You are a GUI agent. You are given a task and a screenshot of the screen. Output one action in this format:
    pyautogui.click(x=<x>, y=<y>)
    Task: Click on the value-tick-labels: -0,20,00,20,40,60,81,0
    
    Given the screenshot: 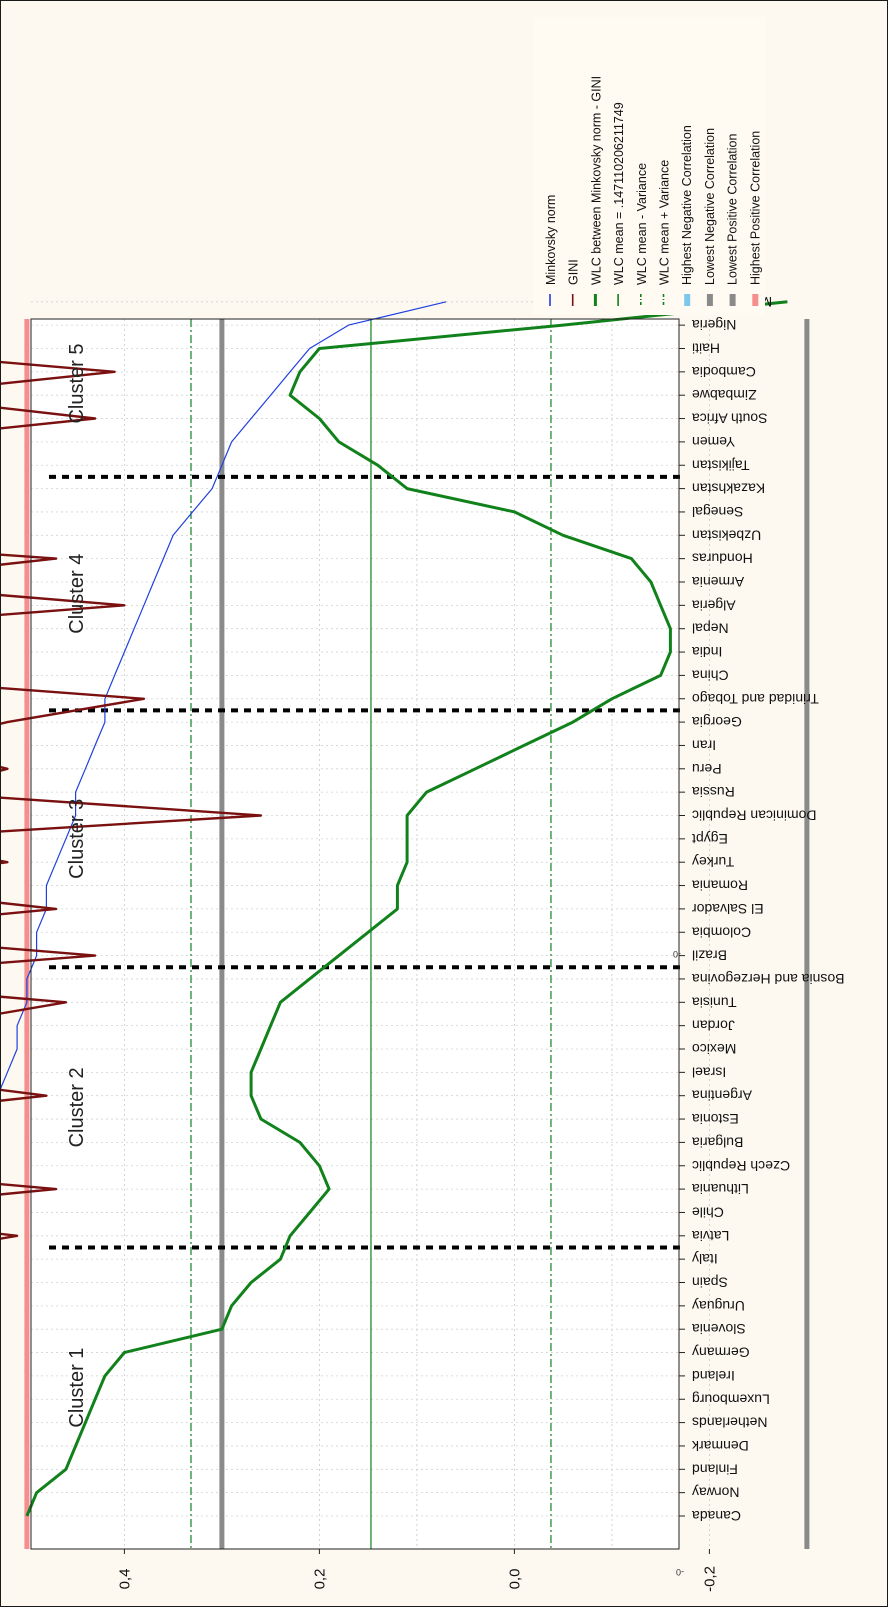 What is the action you would take?
    pyautogui.click(x=417, y=1579)
    